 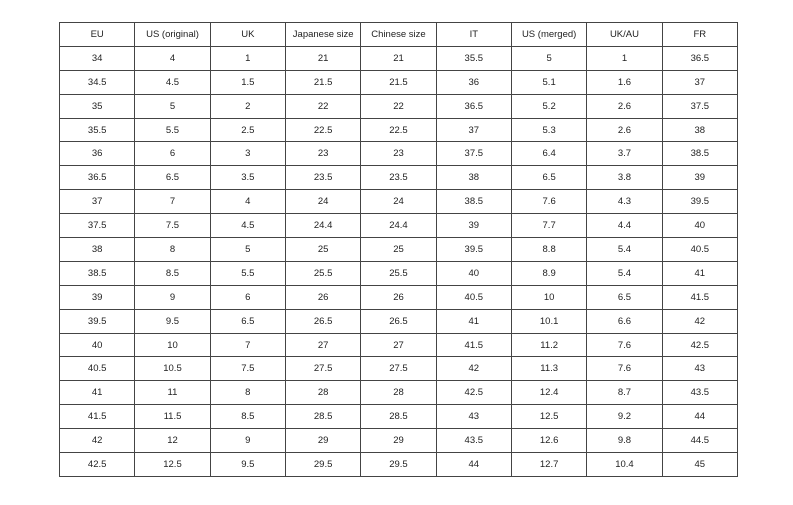 What do you see at coordinates (97, 154) in the screenshot?
I see `table-cell: 36` at bounding box center [97, 154].